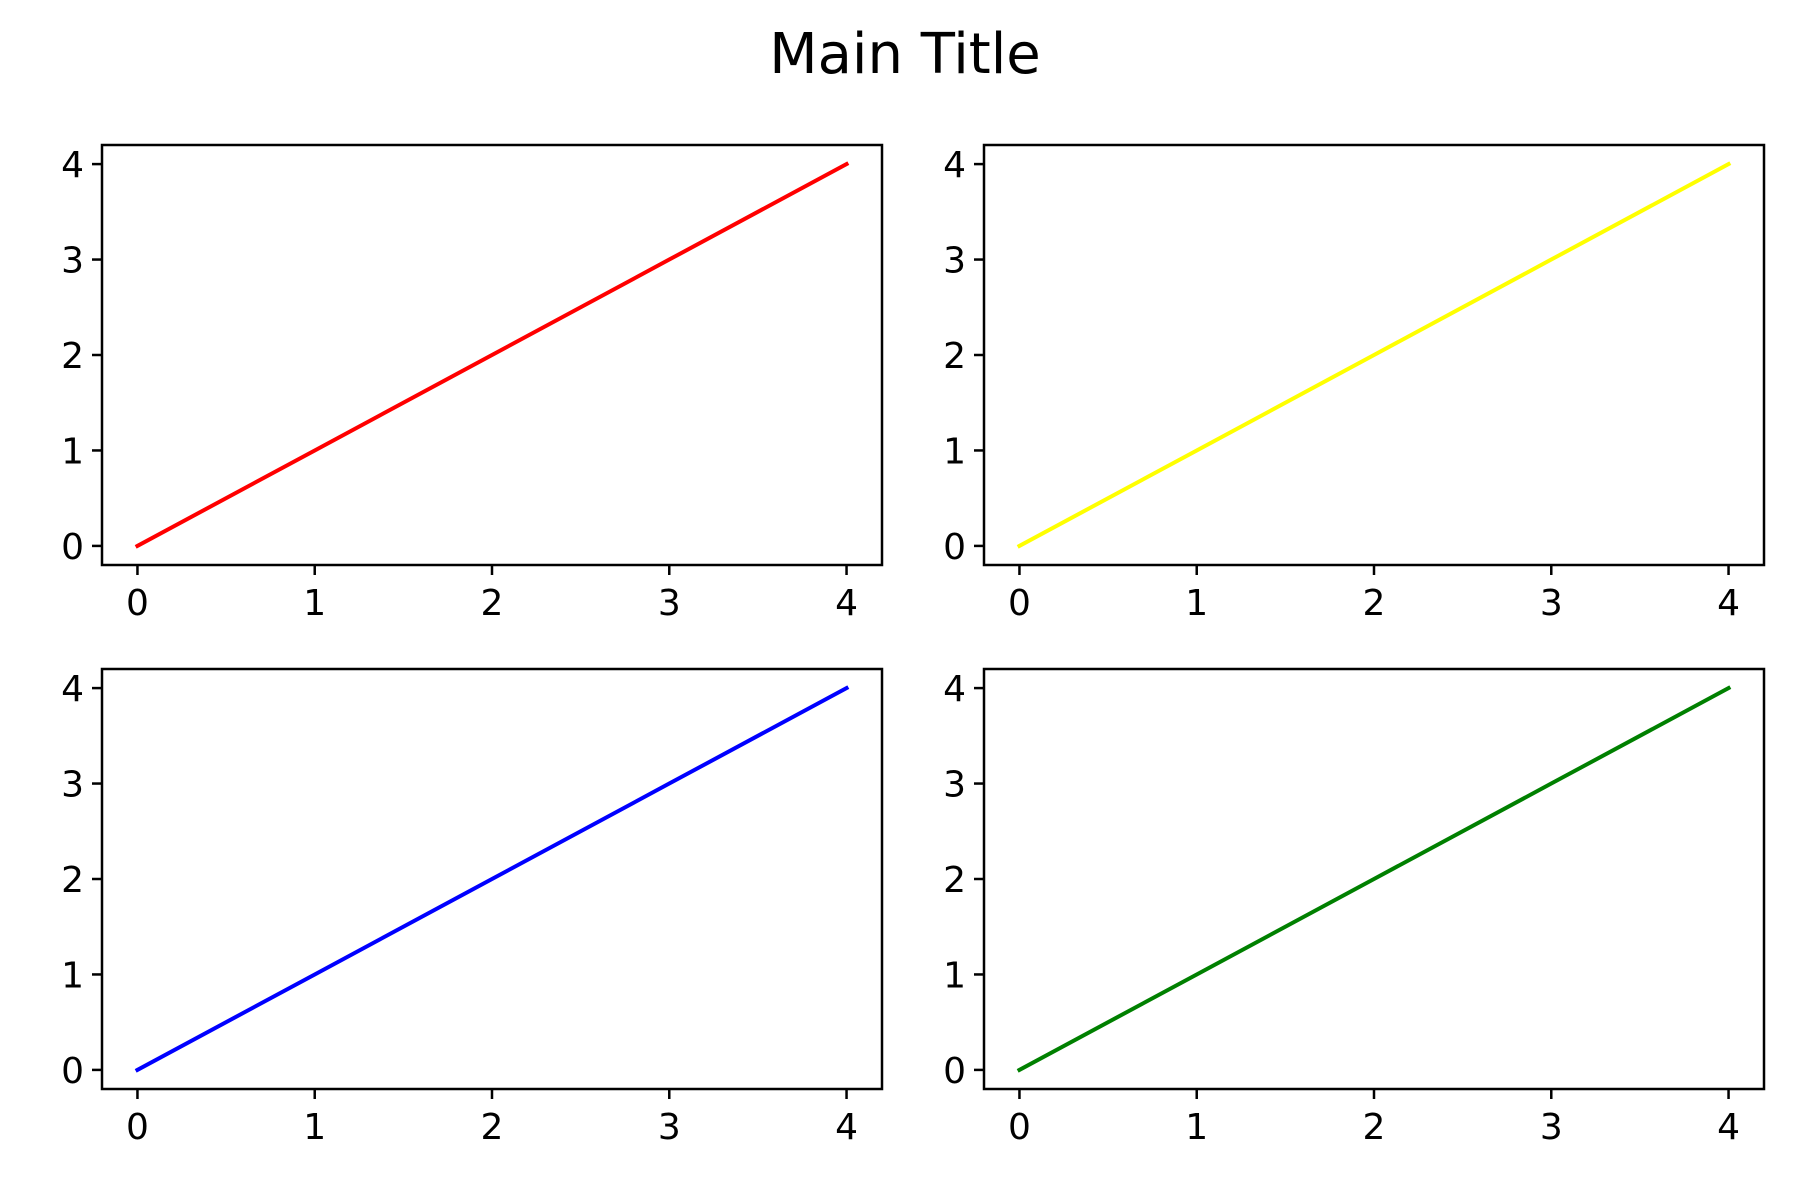 This screenshot has height=1200, width=1800. What do you see at coordinates (1374, 355) in the screenshot?
I see `series-line-top-right` at bounding box center [1374, 355].